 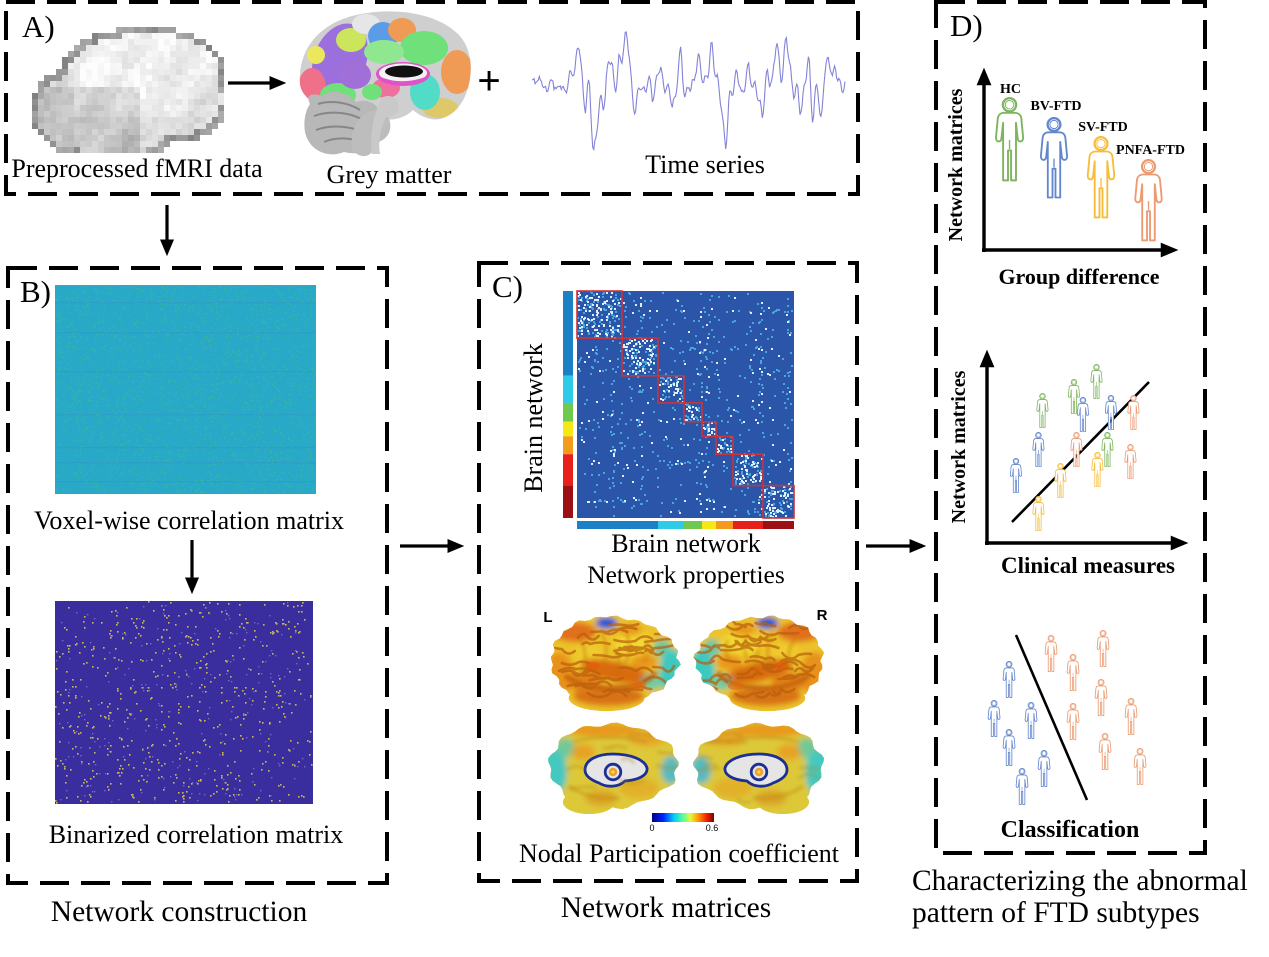 What do you see at coordinates (705, 164) in the screenshot?
I see `svg-text: Time series` at bounding box center [705, 164].